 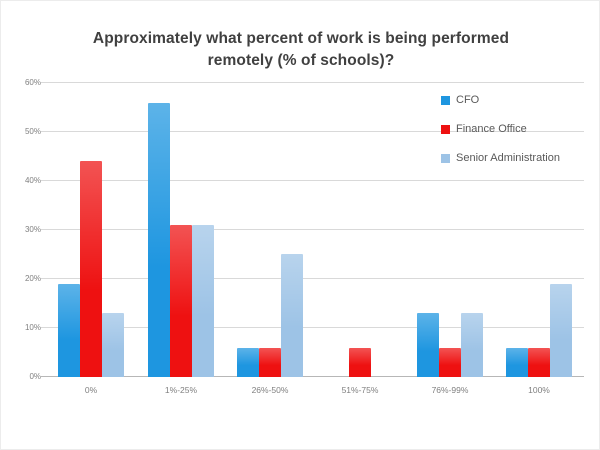 I want to click on legend-item-finance-office: Finance Office, so click(x=500, y=129).